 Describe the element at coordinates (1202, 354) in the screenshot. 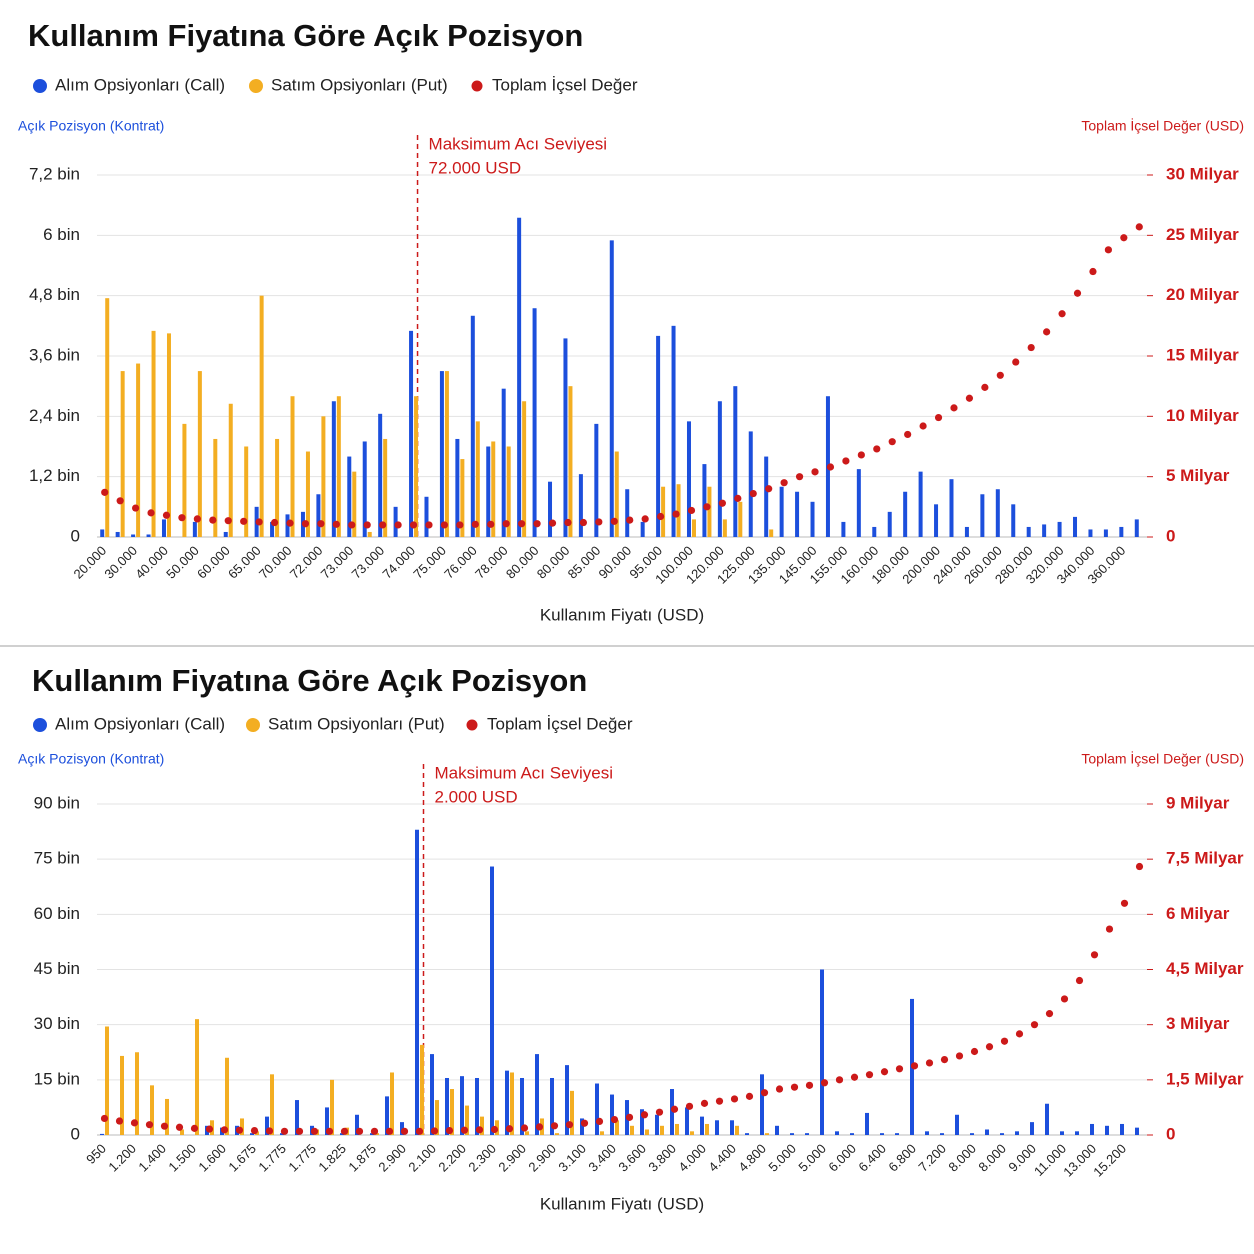

I see `y2-tick-label: 15 Milyar` at that location.